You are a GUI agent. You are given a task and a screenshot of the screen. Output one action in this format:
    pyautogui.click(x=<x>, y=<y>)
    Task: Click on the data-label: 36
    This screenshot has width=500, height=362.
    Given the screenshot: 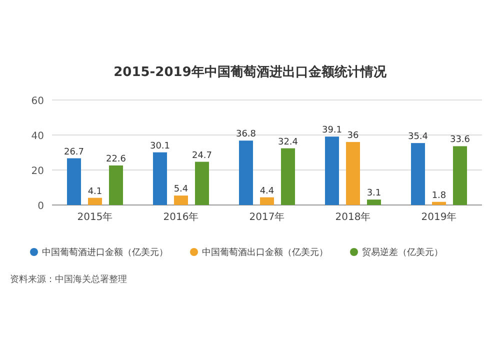 What is the action you would take?
    pyautogui.click(x=353, y=136)
    